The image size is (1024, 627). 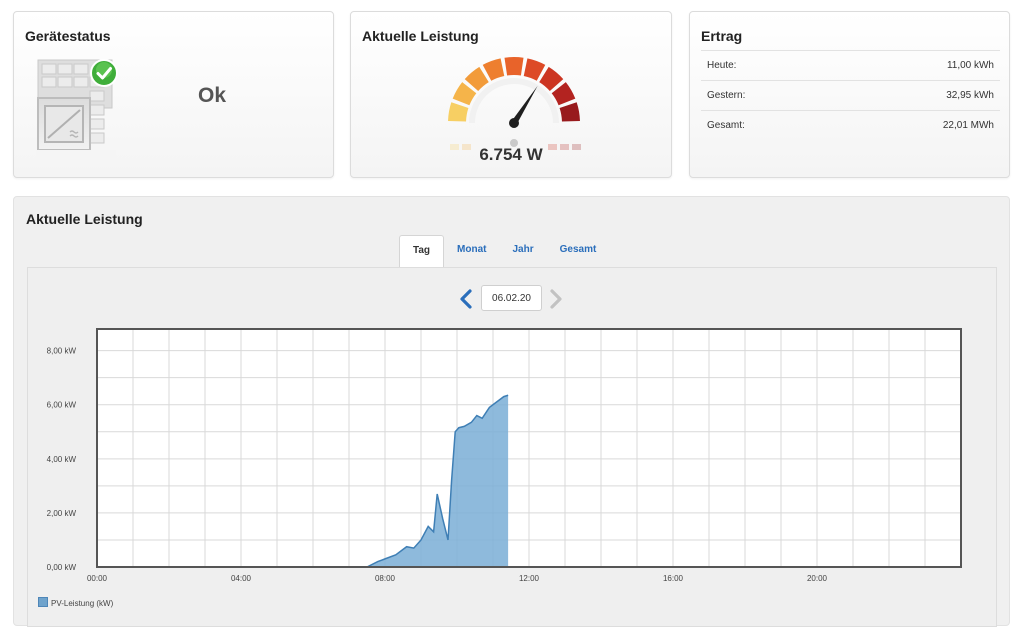 I want to click on x-tick-label: 12:00, so click(x=529, y=578).